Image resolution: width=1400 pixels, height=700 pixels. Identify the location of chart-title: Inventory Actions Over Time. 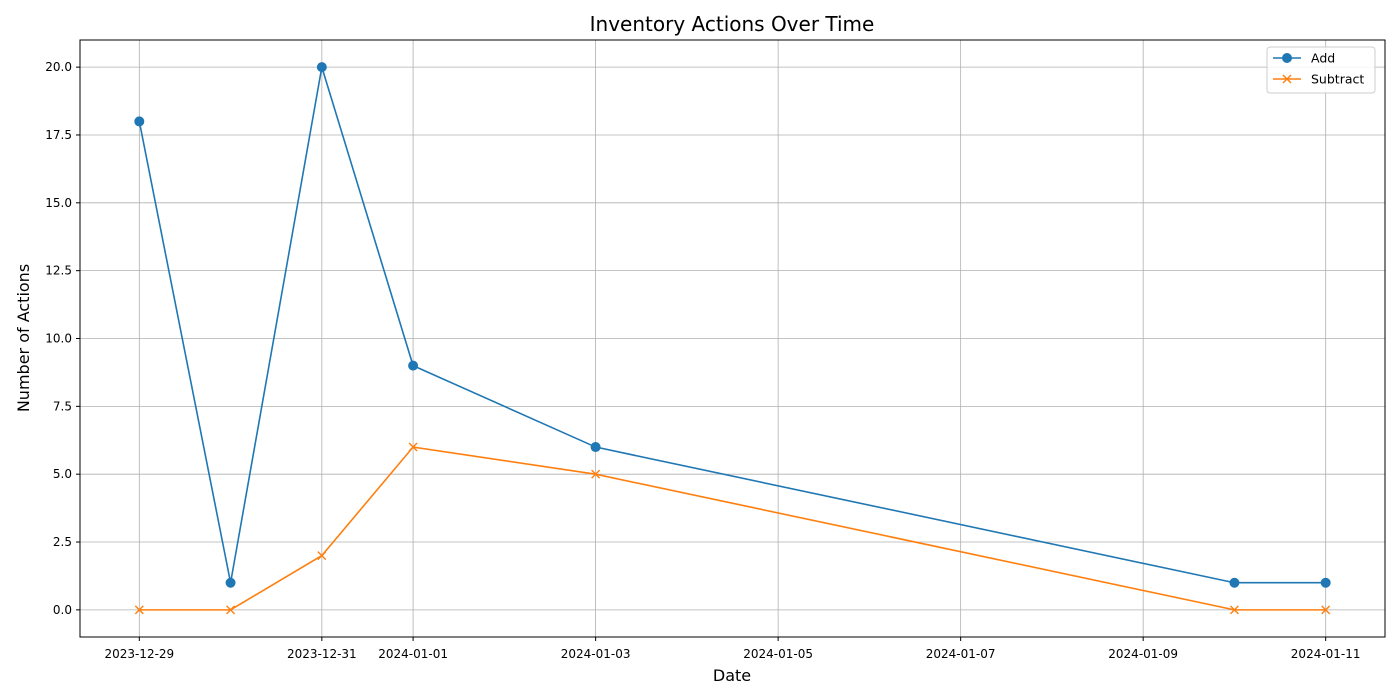
(732, 24).